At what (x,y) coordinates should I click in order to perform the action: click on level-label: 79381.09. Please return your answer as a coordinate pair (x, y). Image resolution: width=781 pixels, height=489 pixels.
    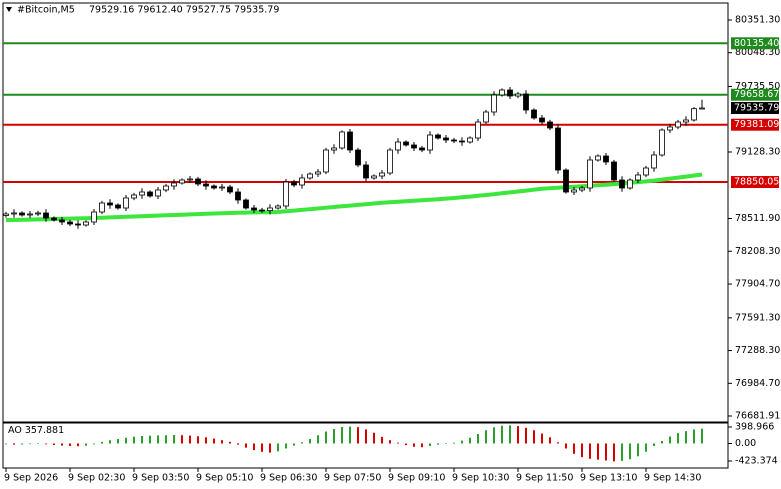
    Looking at the image, I should click on (756, 124).